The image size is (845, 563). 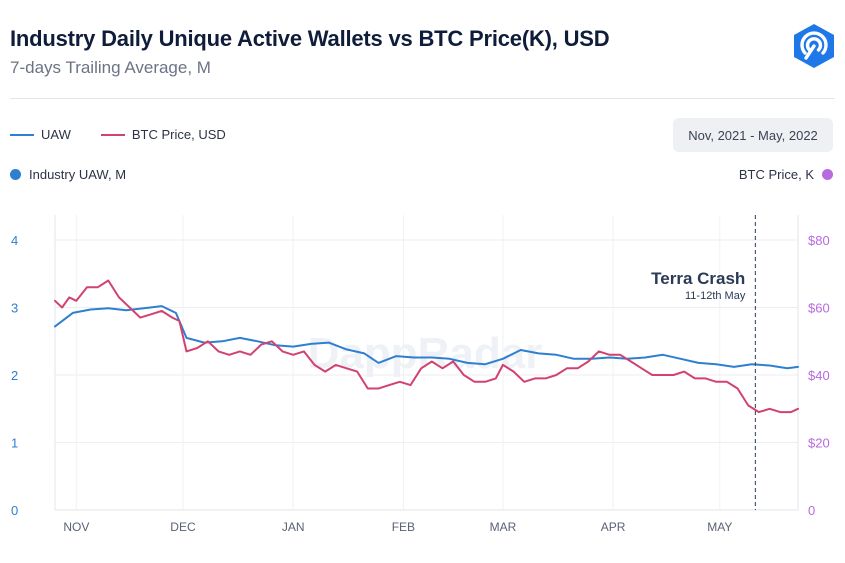 What do you see at coordinates (810, 52) in the screenshot?
I see `logo-needle` at bounding box center [810, 52].